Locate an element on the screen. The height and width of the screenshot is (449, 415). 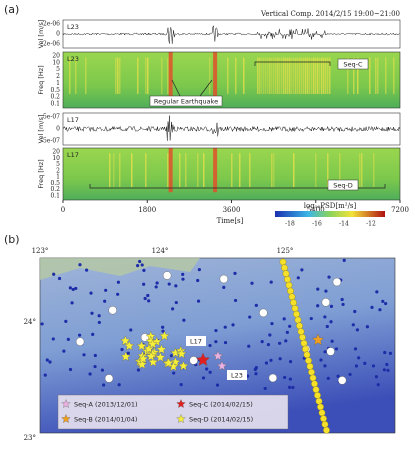
lat-tick-label: 24° is located at coordinates (30, 322).